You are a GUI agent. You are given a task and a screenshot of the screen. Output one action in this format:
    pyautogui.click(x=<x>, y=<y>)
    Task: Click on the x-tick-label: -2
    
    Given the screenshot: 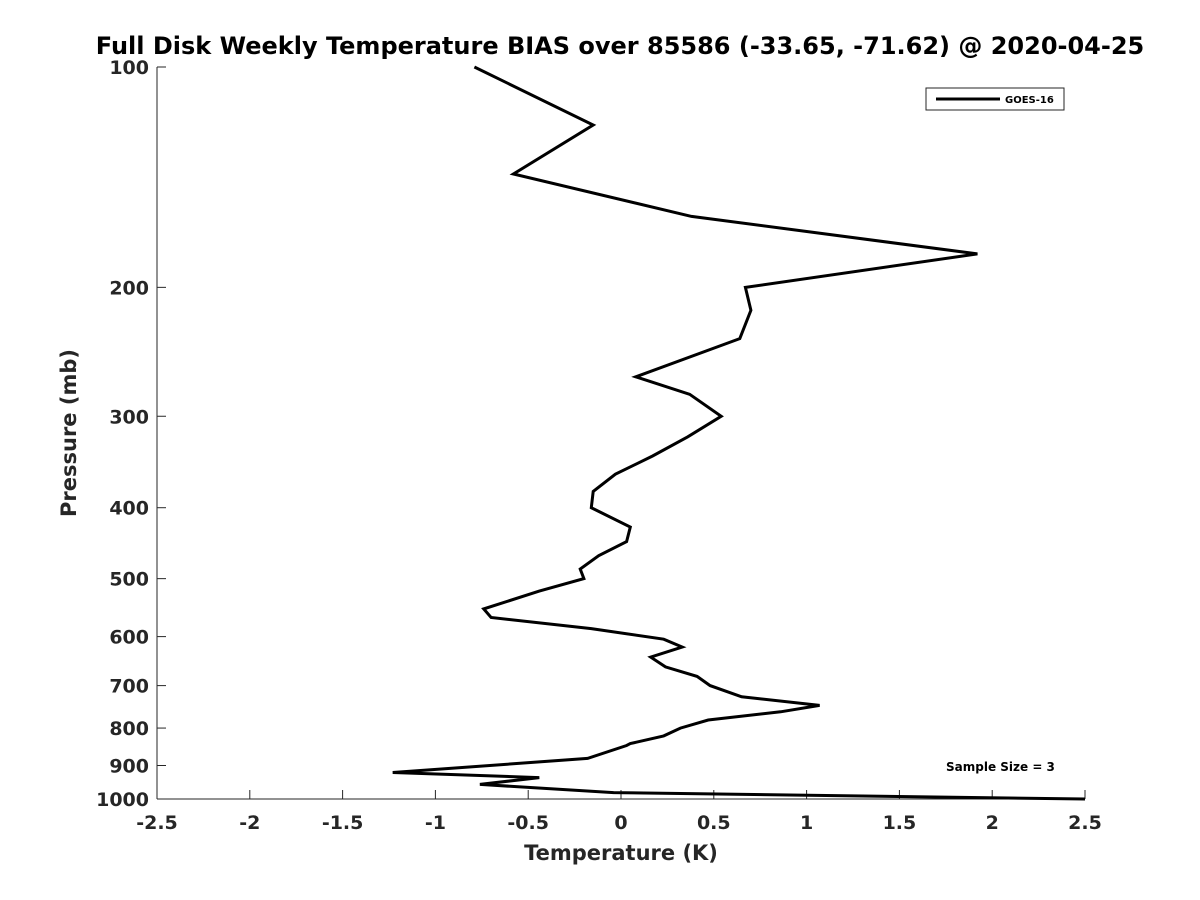 What is the action you would take?
    pyautogui.click(x=249, y=823)
    